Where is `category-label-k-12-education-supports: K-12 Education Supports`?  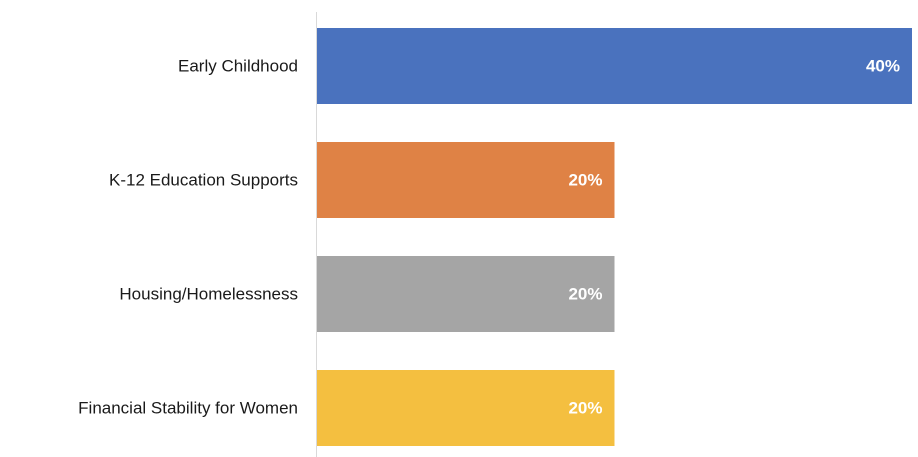 category-label-k-12-education-supports: K-12 Education Supports is located at coordinates (203, 180).